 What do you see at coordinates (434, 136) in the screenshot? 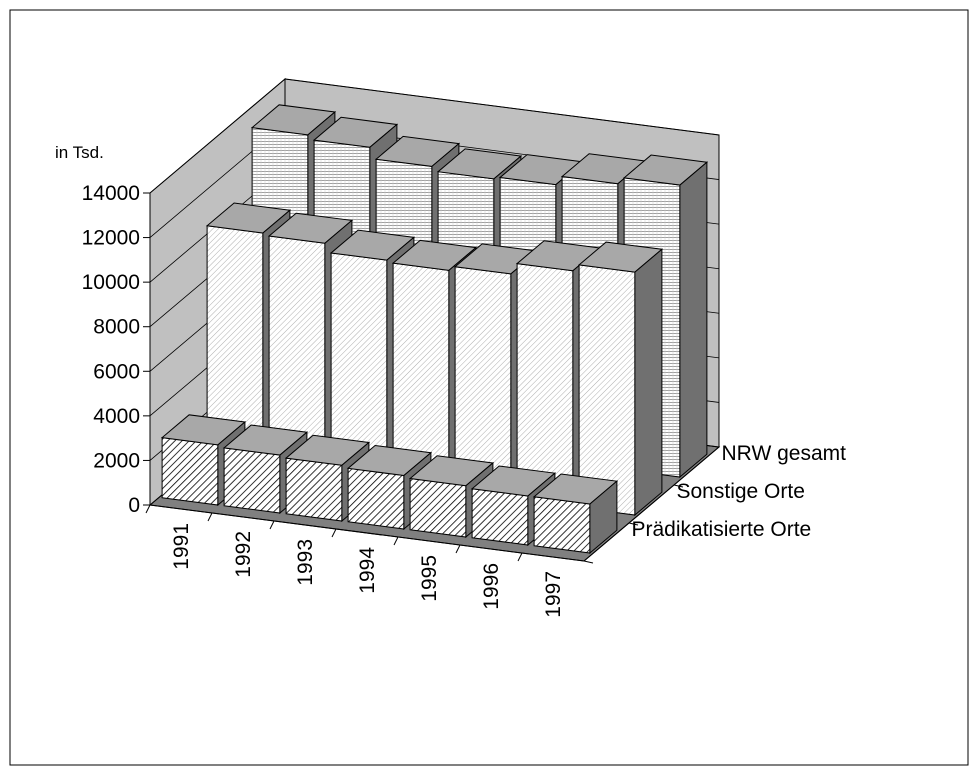
I see `grid-line` at bounding box center [434, 136].